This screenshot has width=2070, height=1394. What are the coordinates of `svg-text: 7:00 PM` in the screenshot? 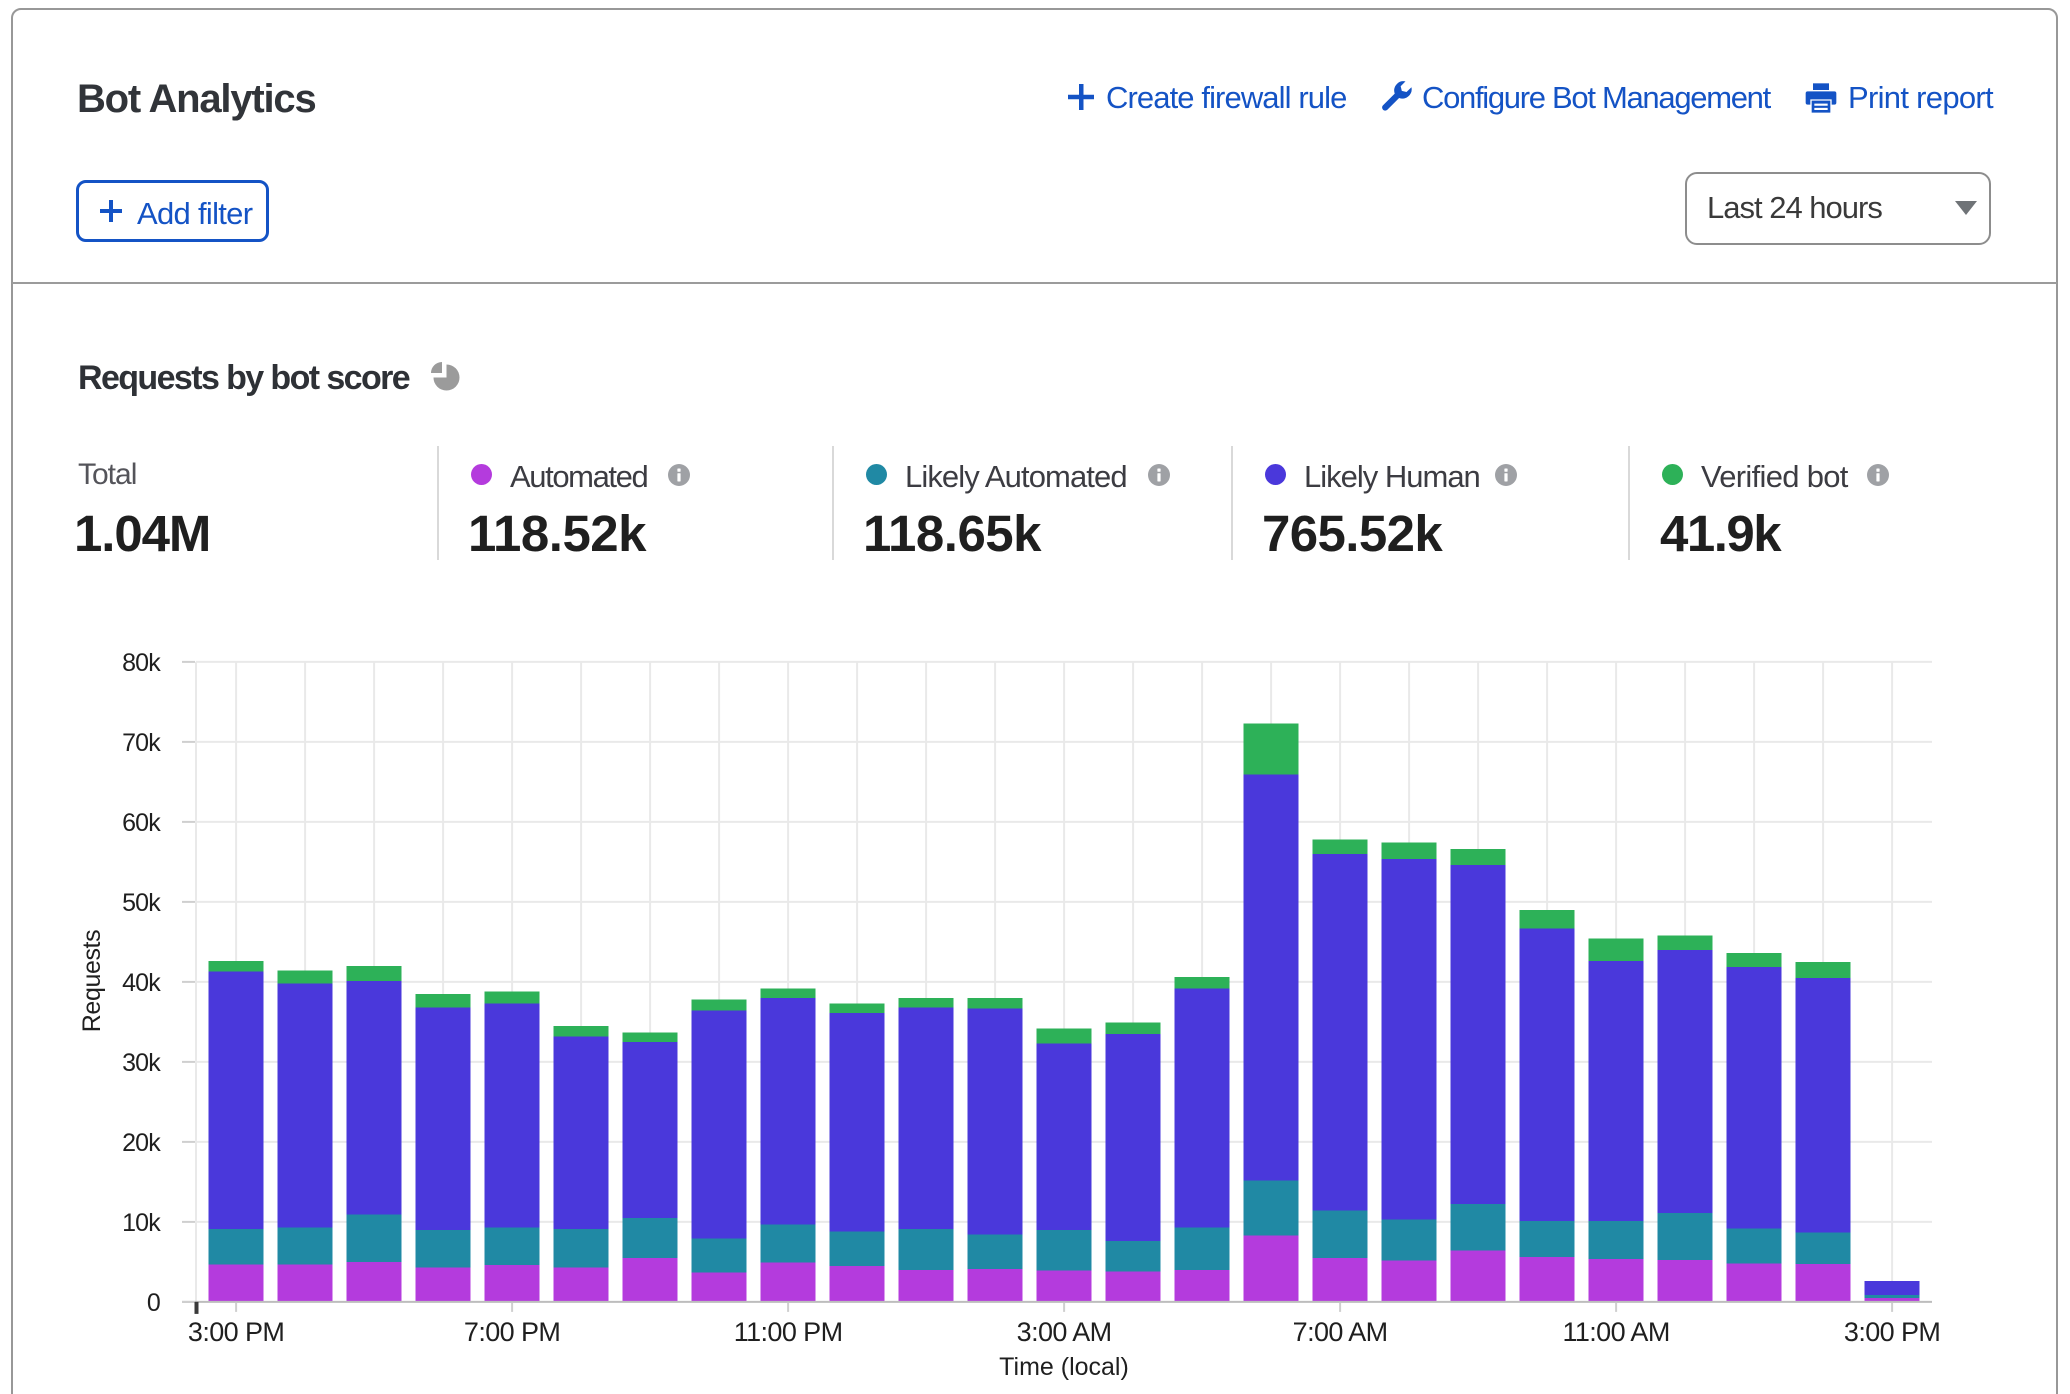 It's located at (512, 1332).